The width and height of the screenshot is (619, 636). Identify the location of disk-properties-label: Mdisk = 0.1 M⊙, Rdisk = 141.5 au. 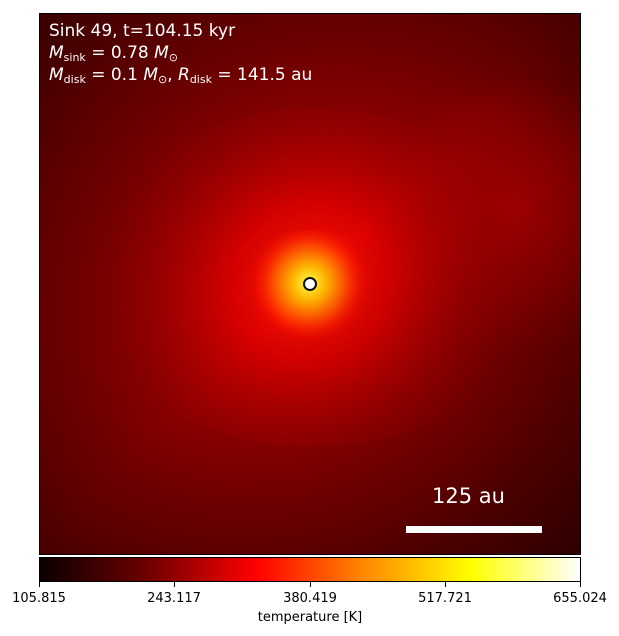
(181, 75).